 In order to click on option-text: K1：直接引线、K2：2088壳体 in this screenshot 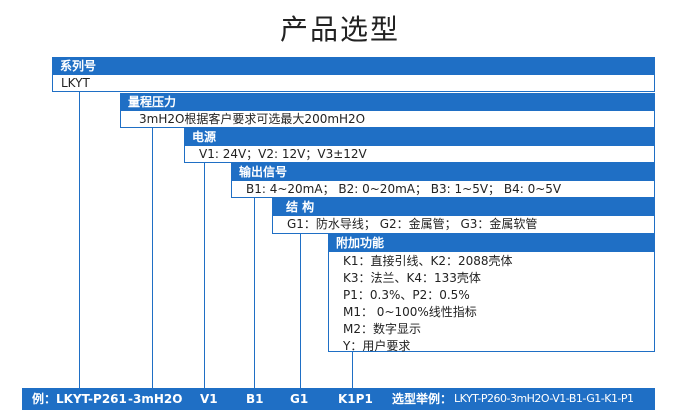, I will do `click(428, 261)`.